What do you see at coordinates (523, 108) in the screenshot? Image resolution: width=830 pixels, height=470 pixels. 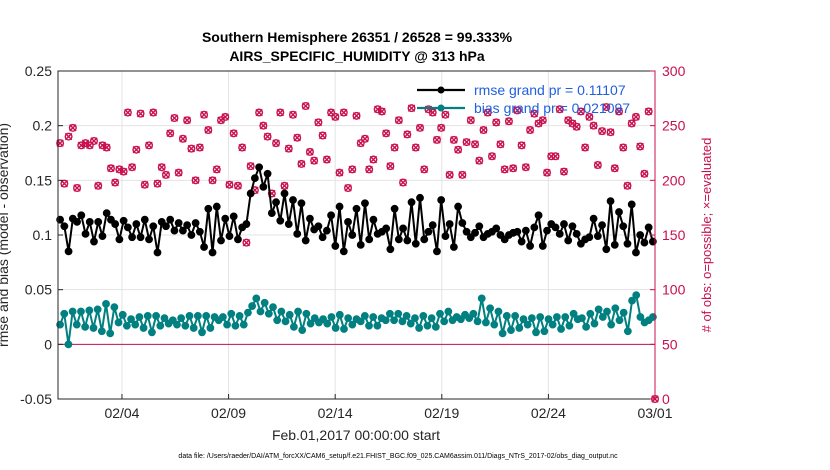 I see `legend-entry-bias: bias grand pr = 0.021097` at bounding box center [523, 108].